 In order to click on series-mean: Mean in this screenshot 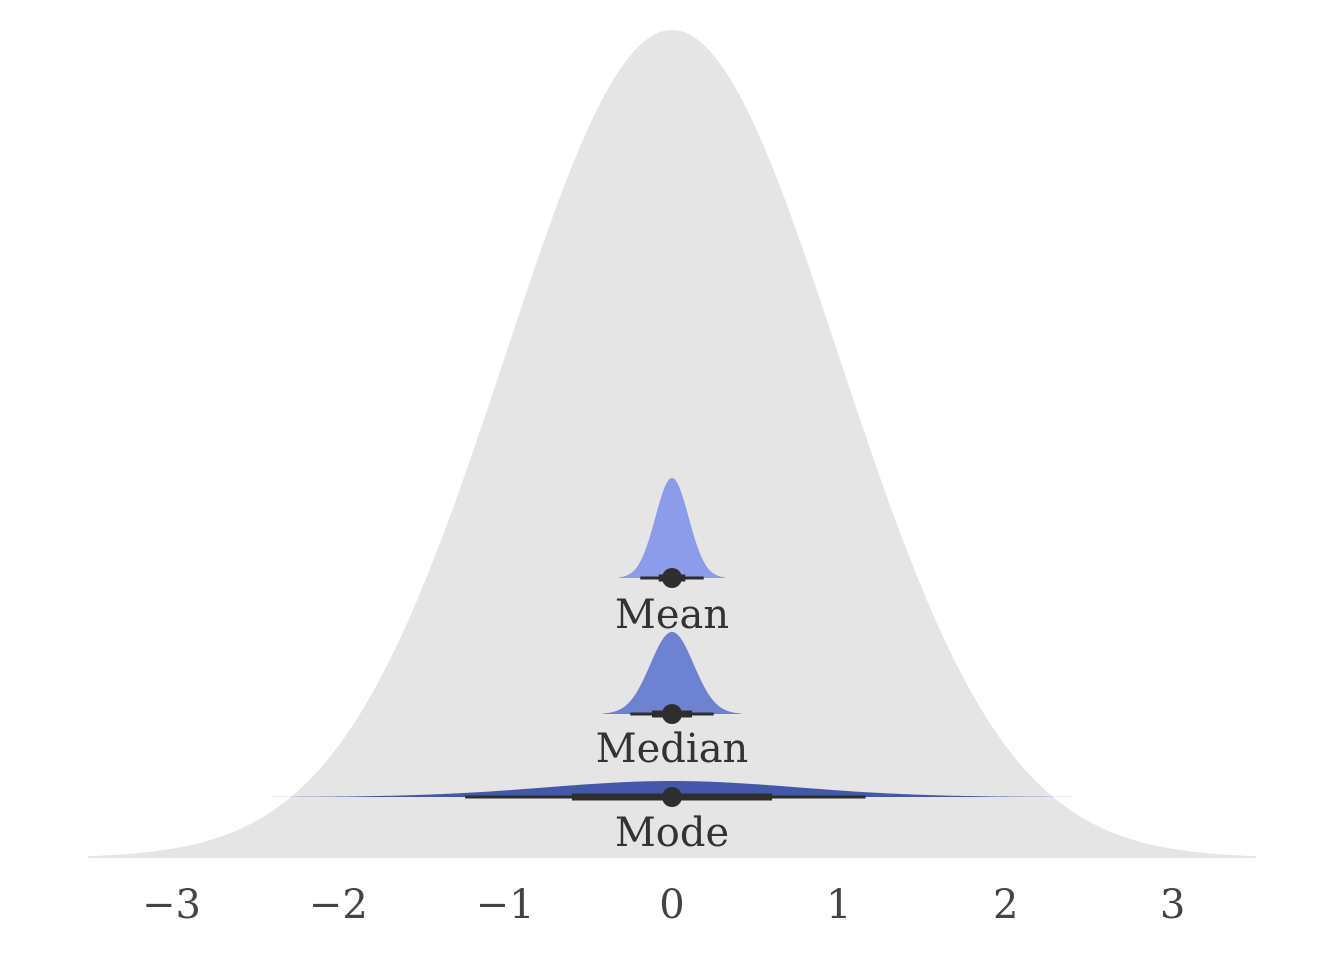, I will do `click(672, 558)`.